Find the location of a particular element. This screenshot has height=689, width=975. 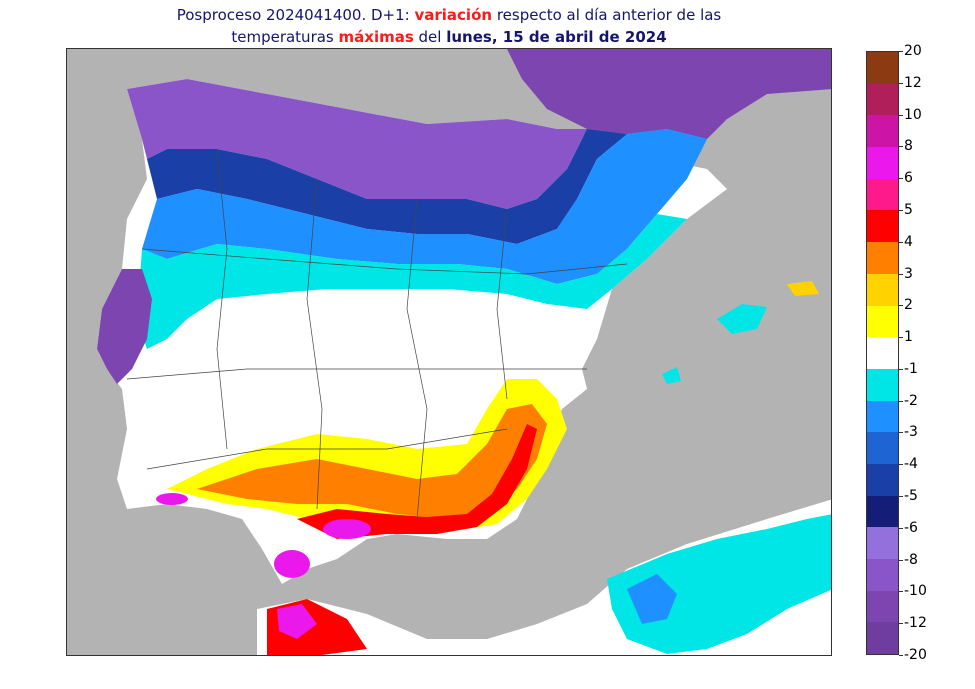

colorbar-tick-label: 20 is located at coordinates (910, 51).